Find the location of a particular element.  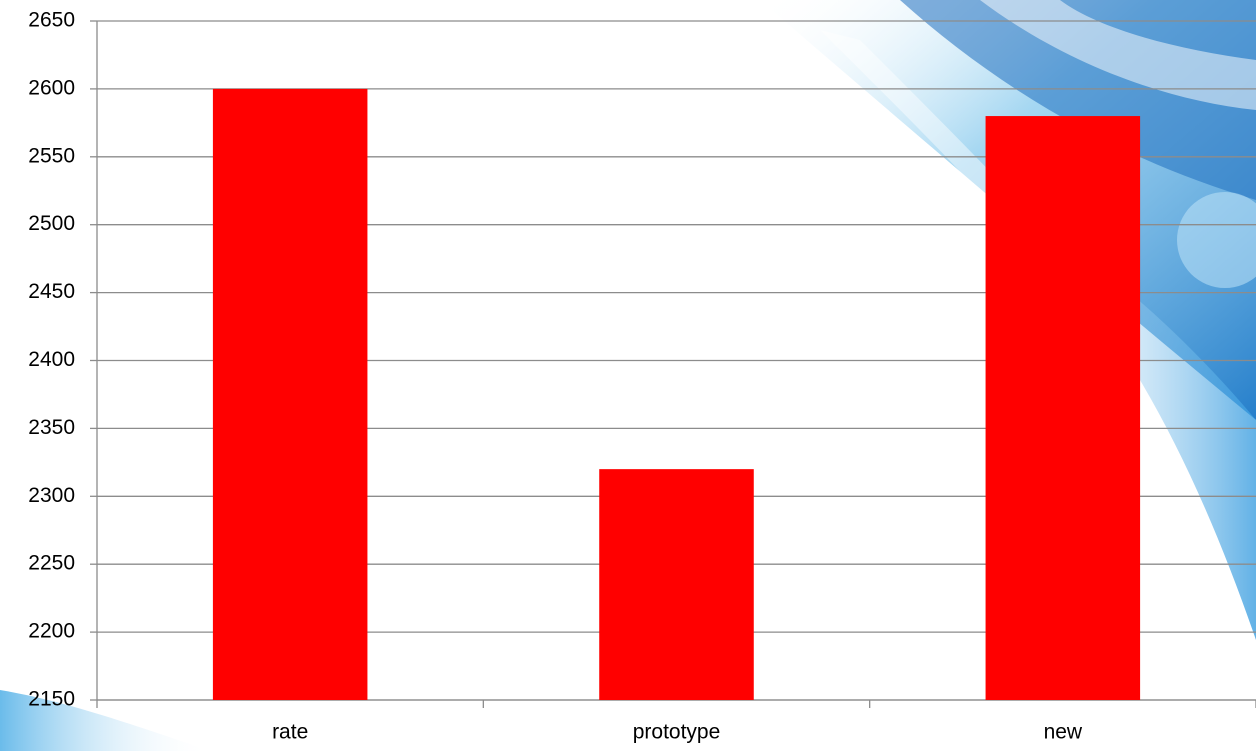

y-tick-label: 2400 is located at coordinates (51, 359).